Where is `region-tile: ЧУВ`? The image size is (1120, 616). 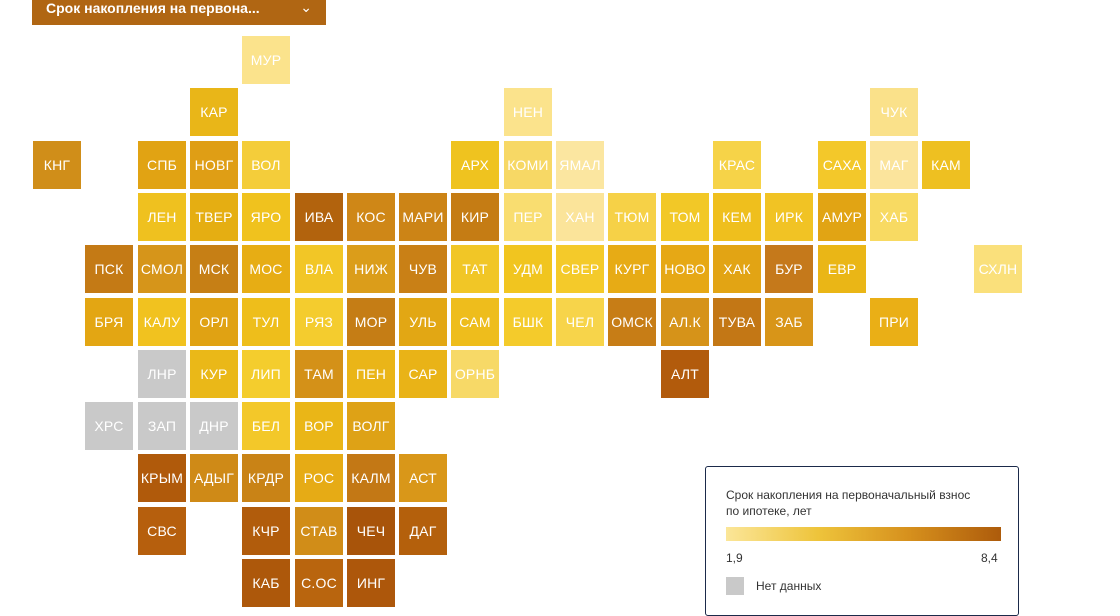 region-tile: ЧУВ is located at coordinates (423, 269).